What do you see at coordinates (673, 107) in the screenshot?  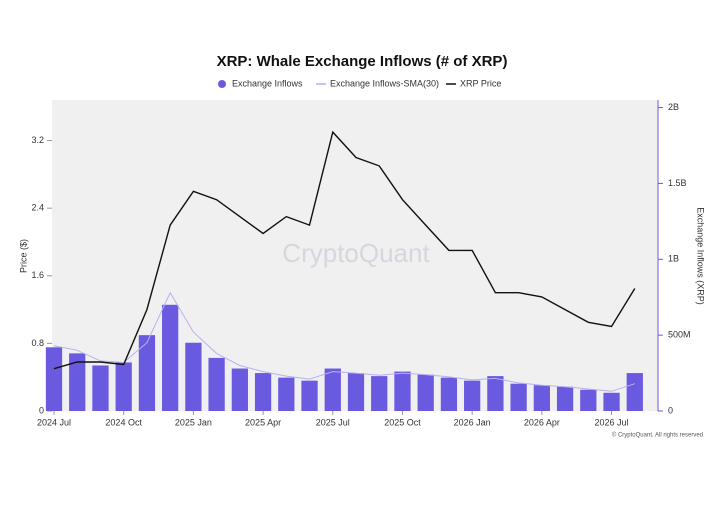 I see `y2-tick-label: 2B` at bounding box center [673, 107].